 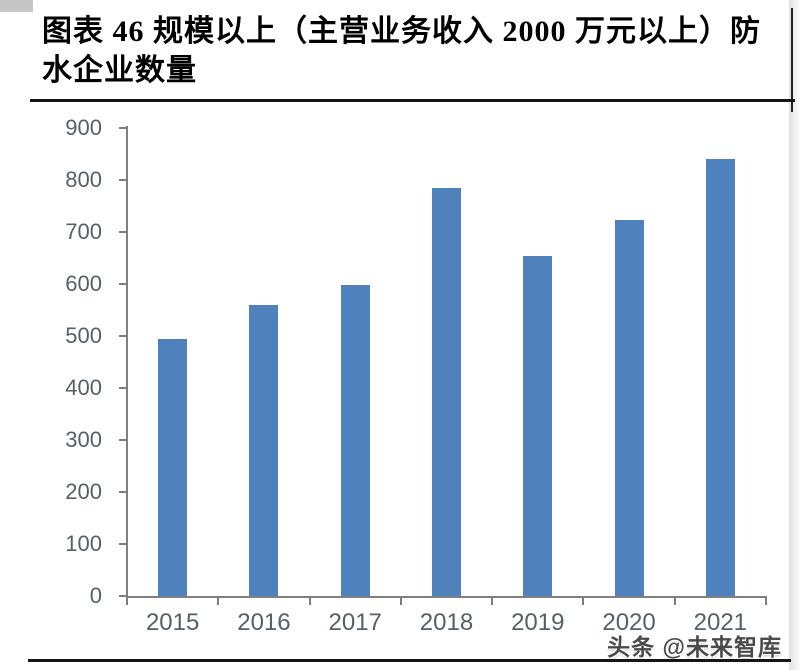 What do you see at coordinates (720, 377) in the screenshot?
I see `bar-2021` at bounding box center [720, 377].